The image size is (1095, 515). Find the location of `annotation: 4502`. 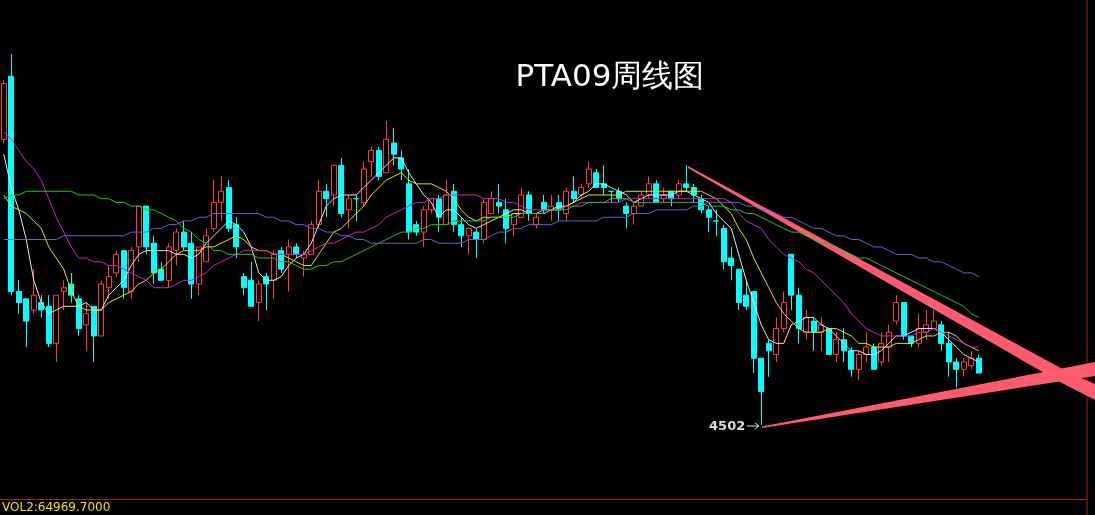

annotation: 4502 is located at coordinates (727, 425).